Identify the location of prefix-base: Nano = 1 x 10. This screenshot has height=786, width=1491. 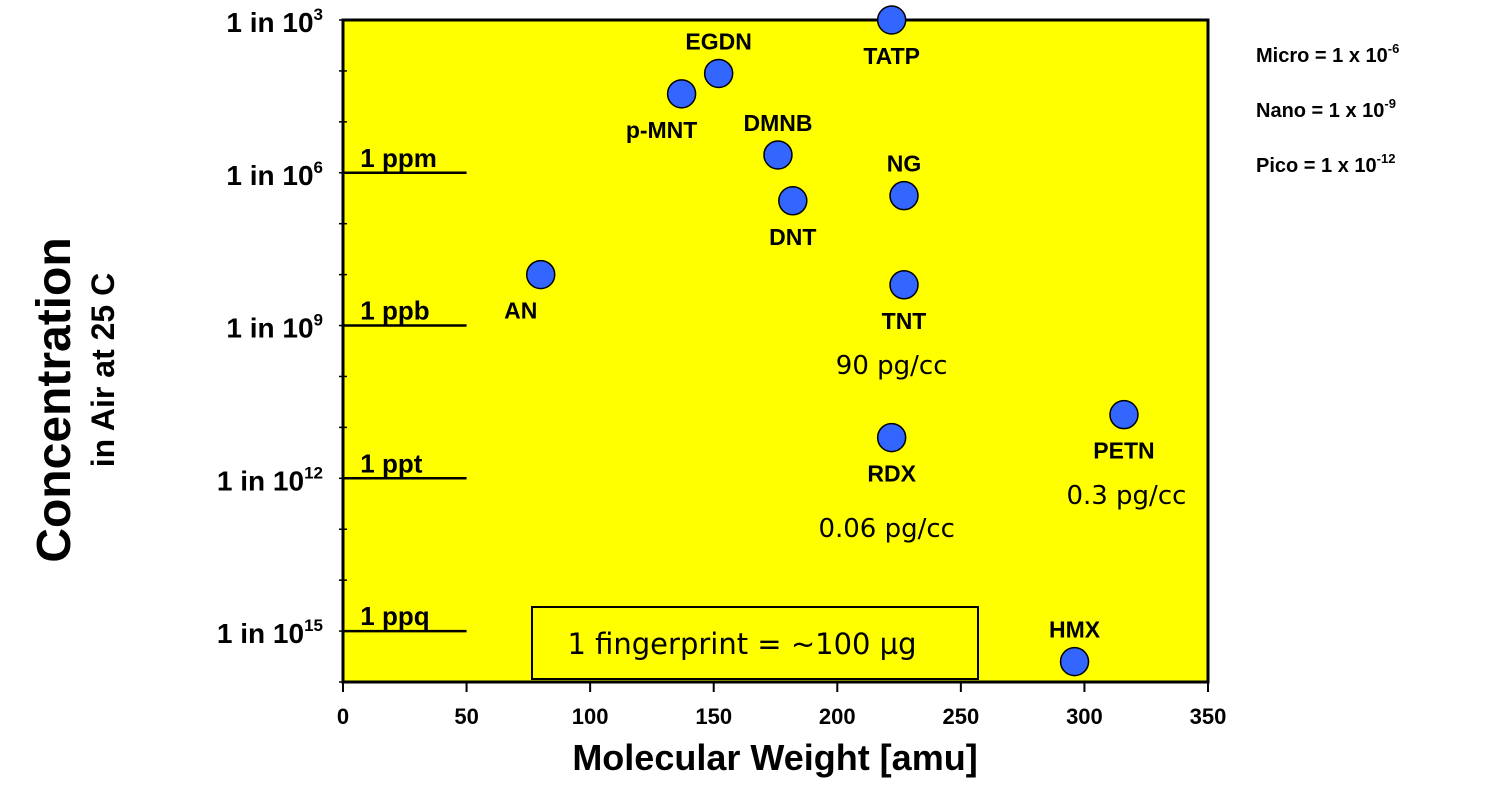
(1320, 111).